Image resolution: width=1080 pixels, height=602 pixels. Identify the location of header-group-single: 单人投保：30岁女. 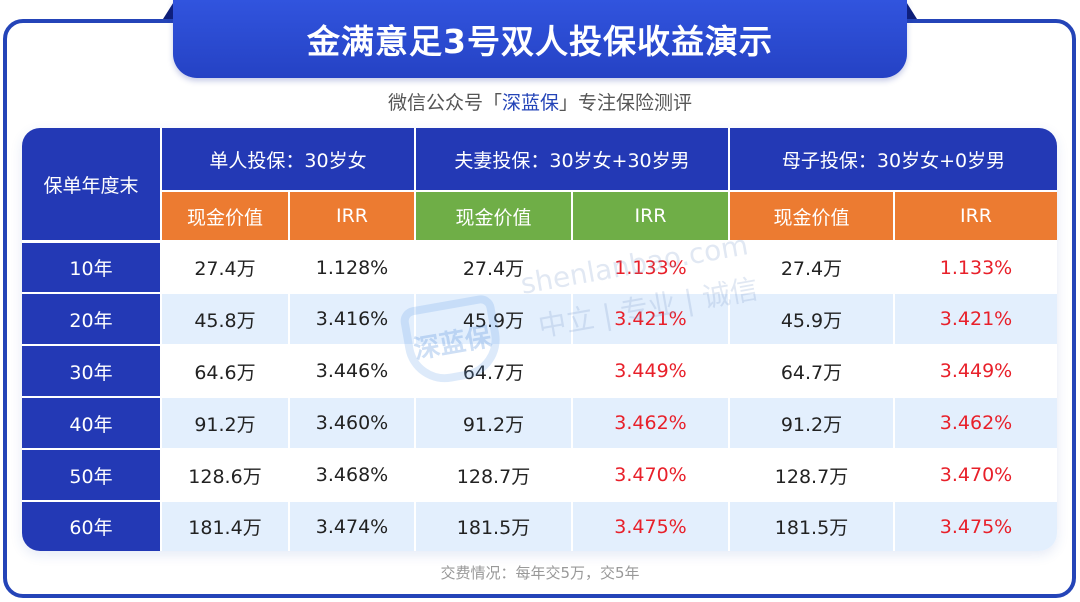
(288, 159).